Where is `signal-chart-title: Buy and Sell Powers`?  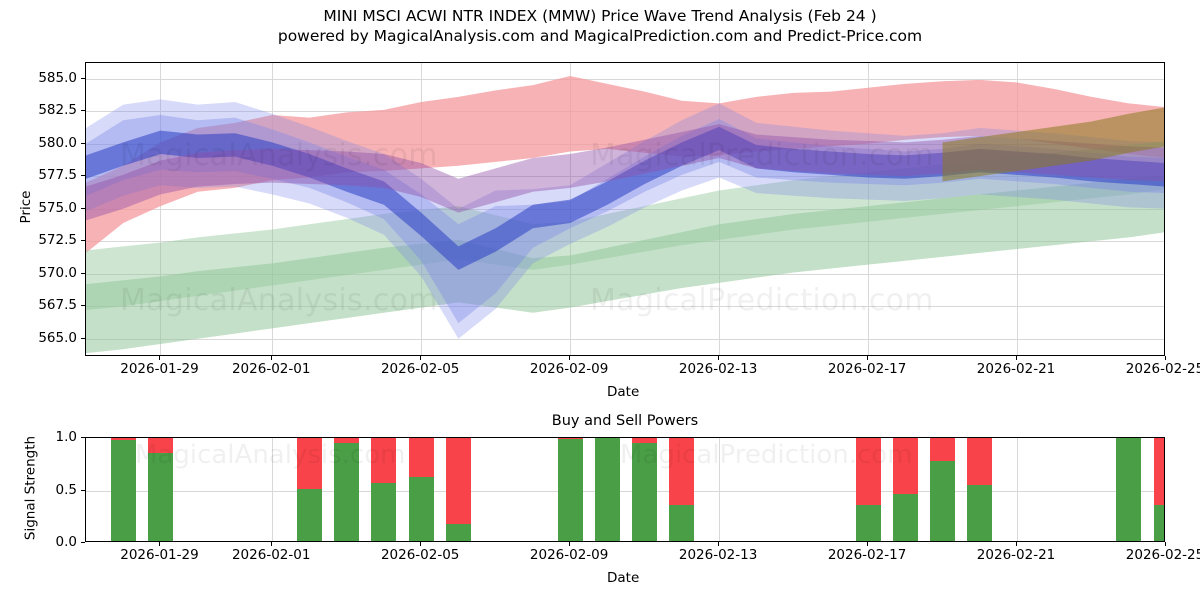
signal-chart-title: Buy and Sell Powers is located at coordinates (625, 421).